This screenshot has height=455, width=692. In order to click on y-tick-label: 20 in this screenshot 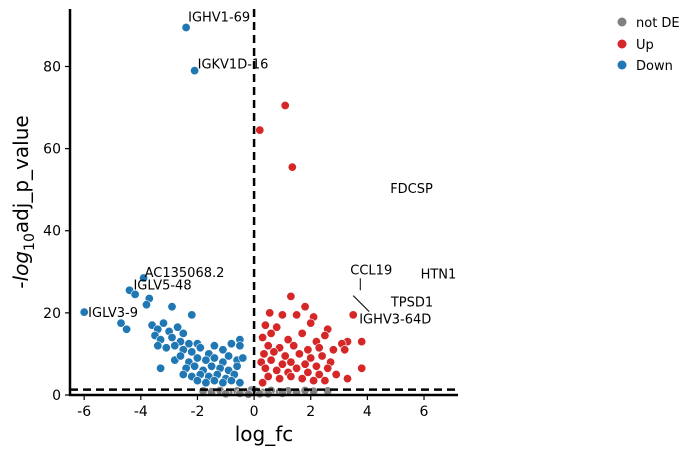, I will do `click(52, 314)`.